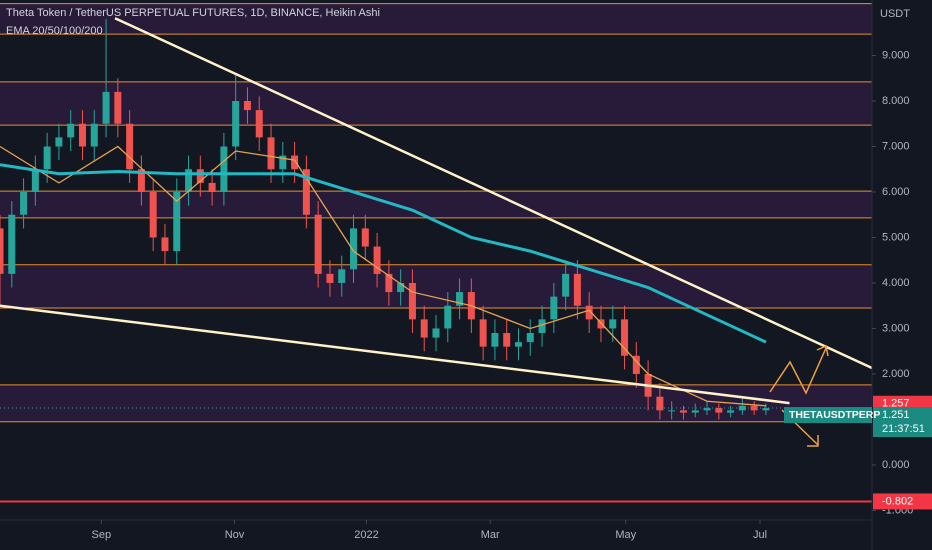 This screenshot has width=932, height=550. What do you see at coordinates (896, 465) in the screenshot?
I see `y-tick-label: 0.000` at bounding box center [896, 465].